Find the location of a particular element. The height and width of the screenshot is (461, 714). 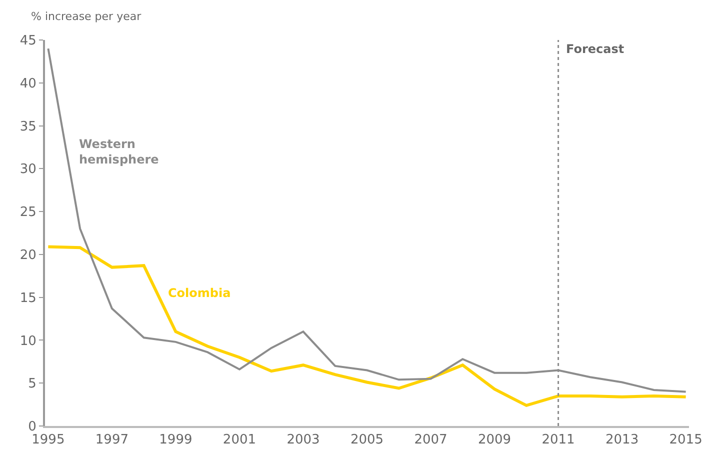

y-tick-label: 30 is located at coordinates (28, 170).